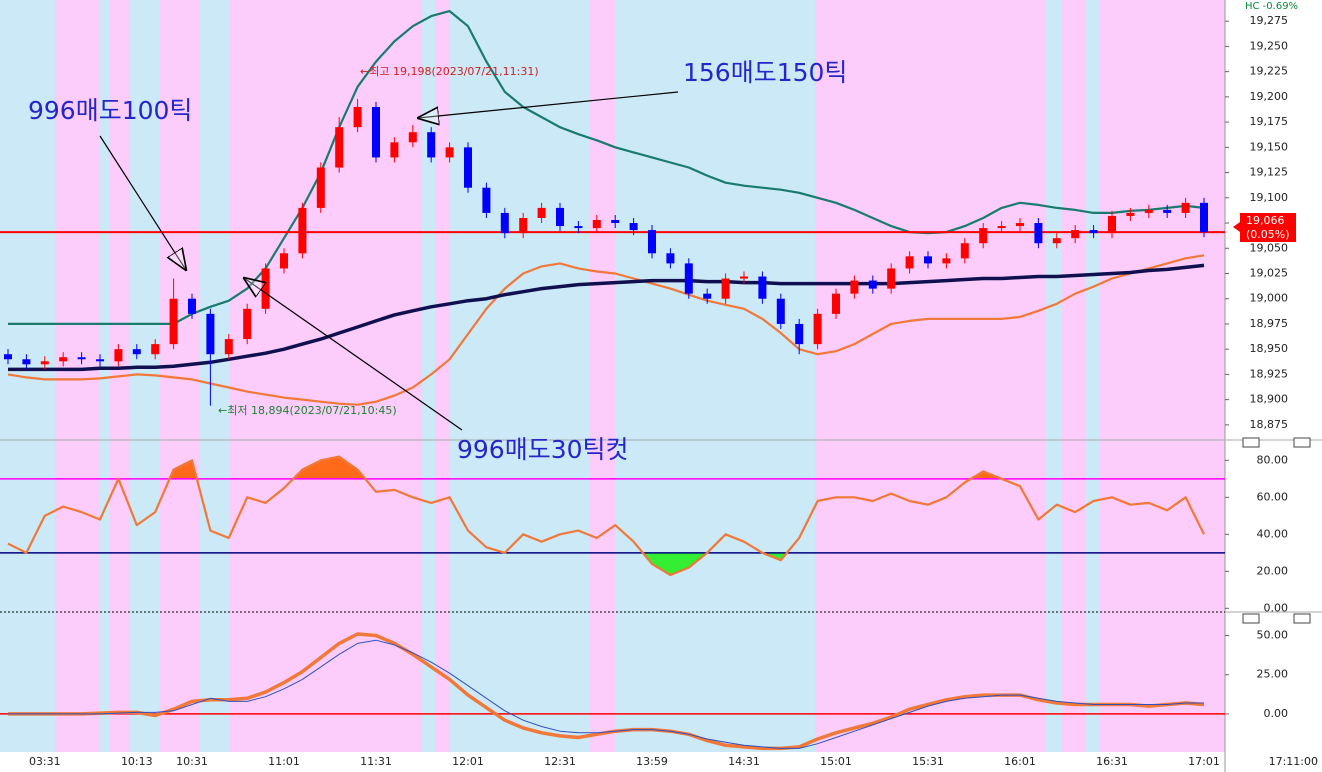 This screenshot has height=772, width=1322. What do you see at coordinates (1236, 227) in the screenshot?
I see `price-pointer` at bounding box center [1236, 227].